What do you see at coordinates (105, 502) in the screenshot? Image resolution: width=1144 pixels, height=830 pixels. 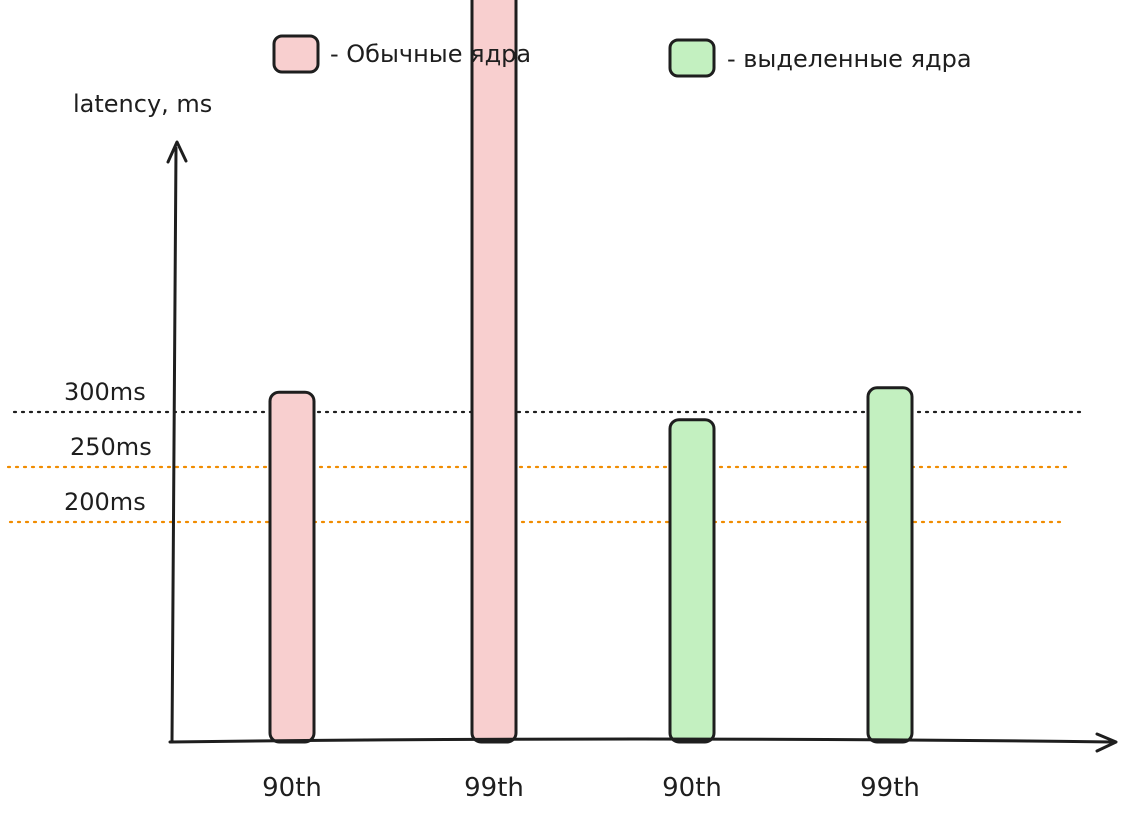 I see `reference-line-label: 200ms` at bounding box center [105, 502].